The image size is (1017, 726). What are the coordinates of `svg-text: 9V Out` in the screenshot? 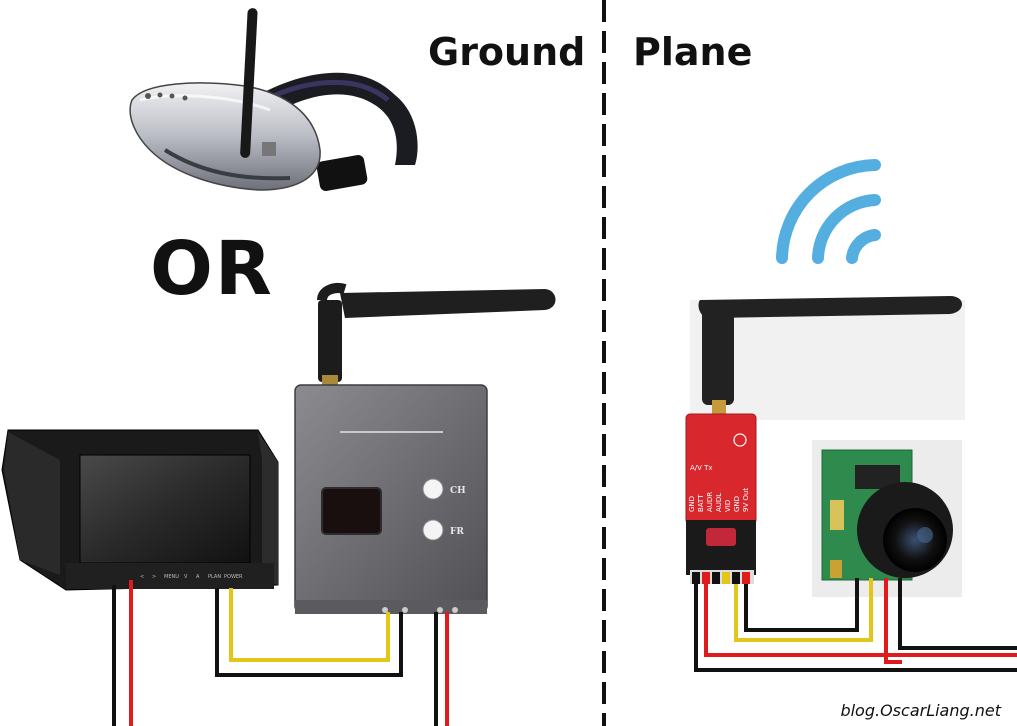 It's located at (746, 500).